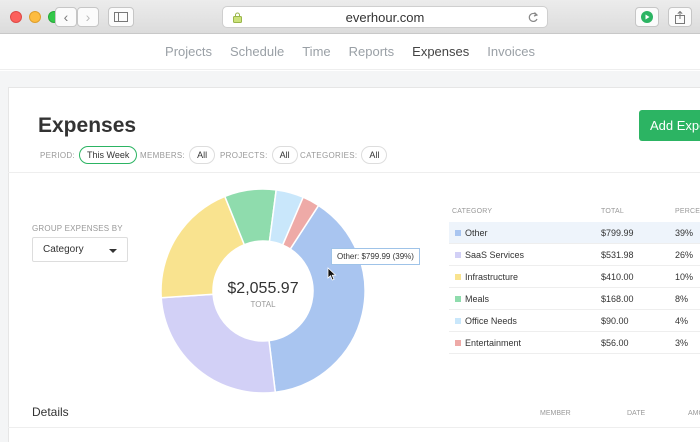  I want to click on address-bar: everhour.com, so click(385, 17).